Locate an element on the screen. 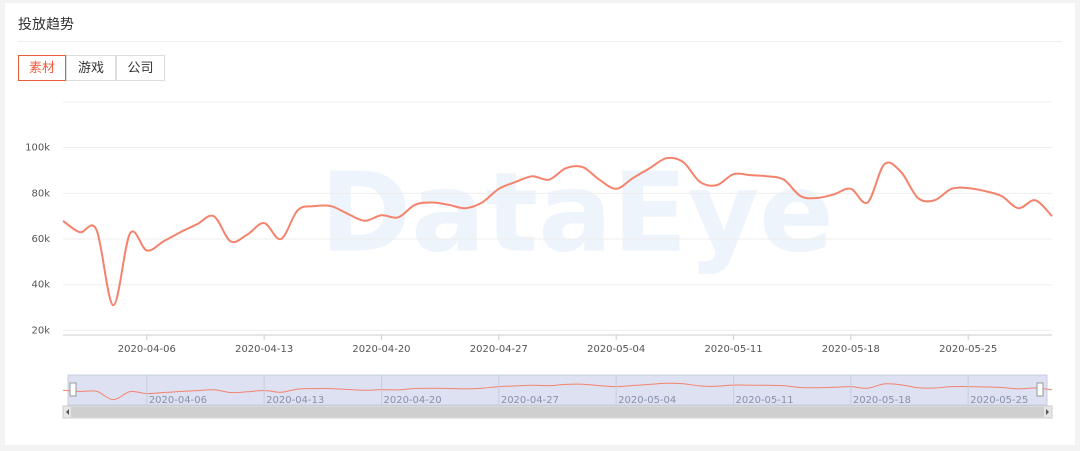  scroll-right is located at coordinates (1047, 412).